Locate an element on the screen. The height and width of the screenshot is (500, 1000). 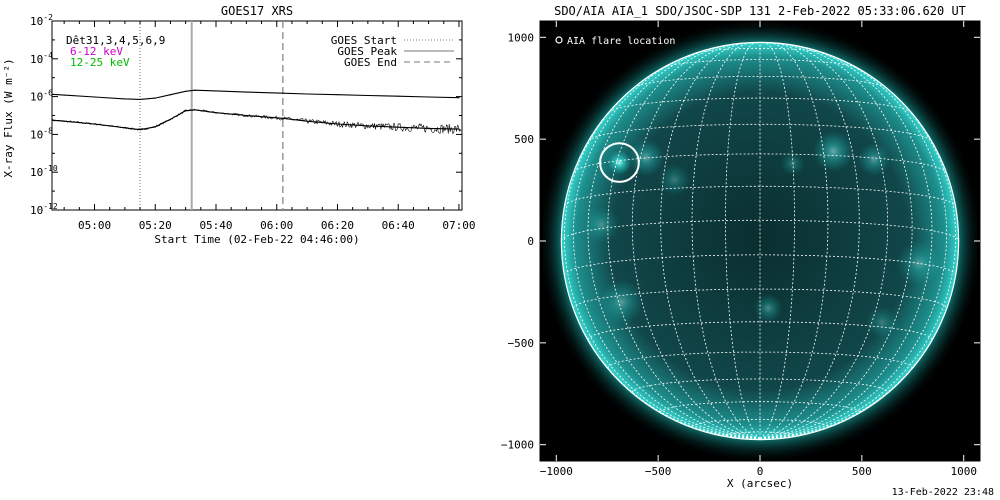
goes-event-markers is located at coordinates (211, 115).